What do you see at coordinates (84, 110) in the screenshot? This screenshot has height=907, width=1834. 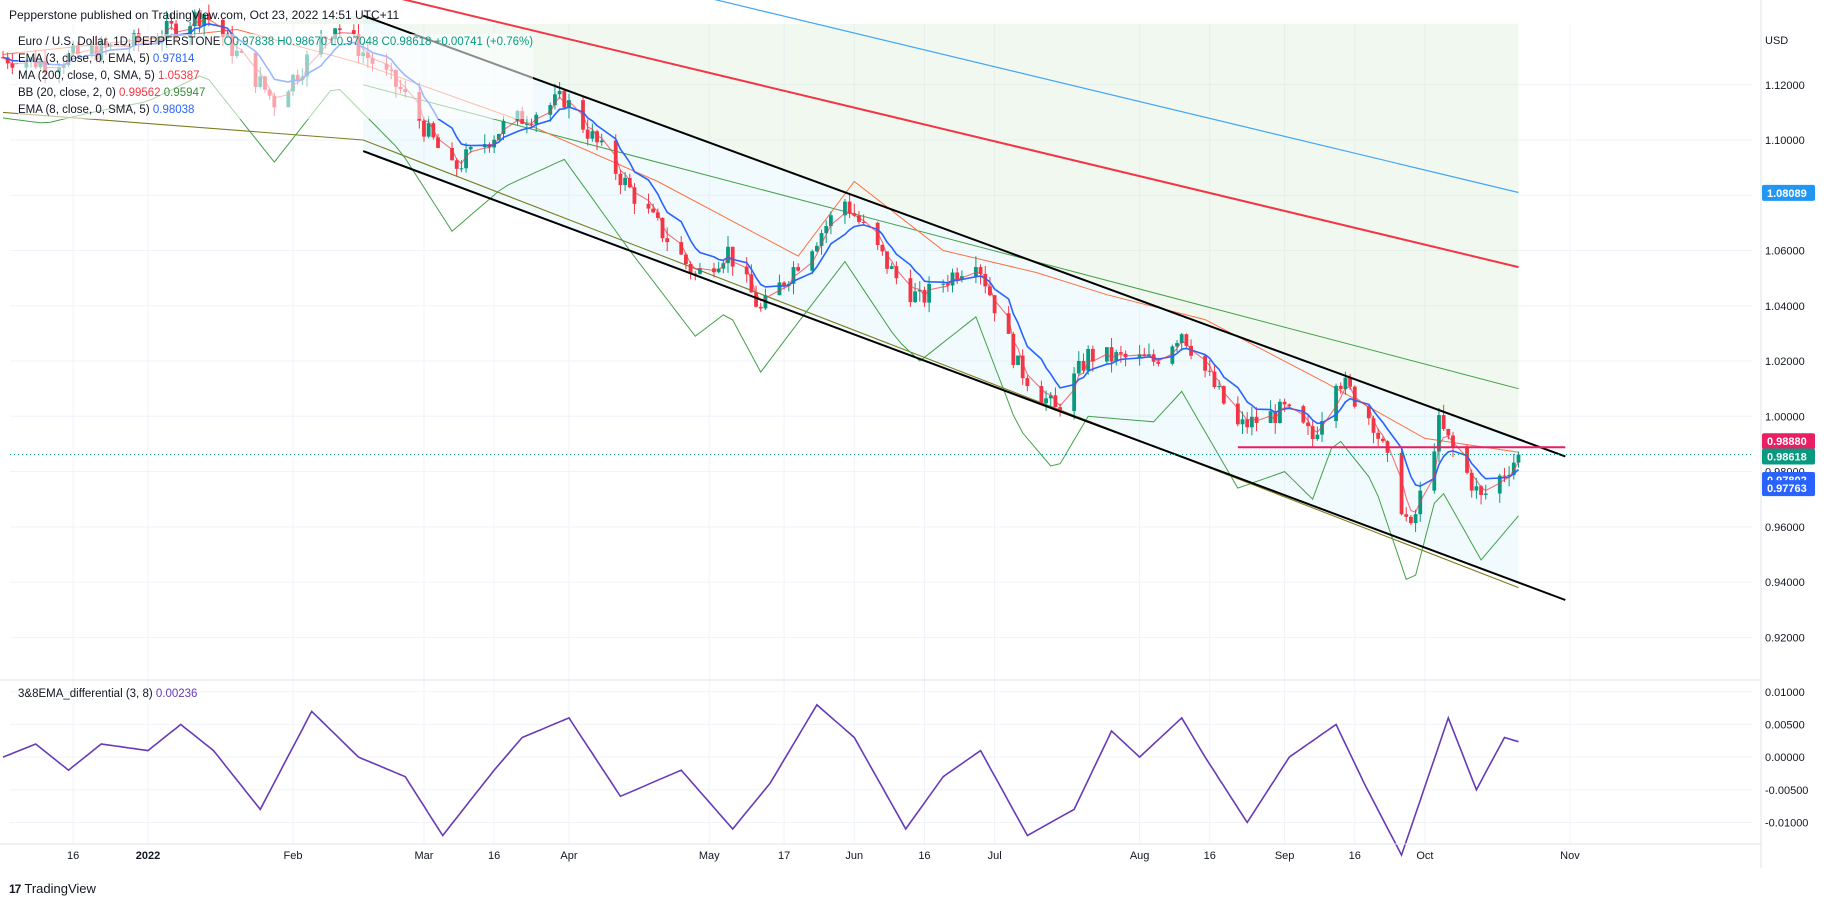 I see `ema8-label: EMA (8, close, 0, SMA, 5)` at bounding box center [84, 110].